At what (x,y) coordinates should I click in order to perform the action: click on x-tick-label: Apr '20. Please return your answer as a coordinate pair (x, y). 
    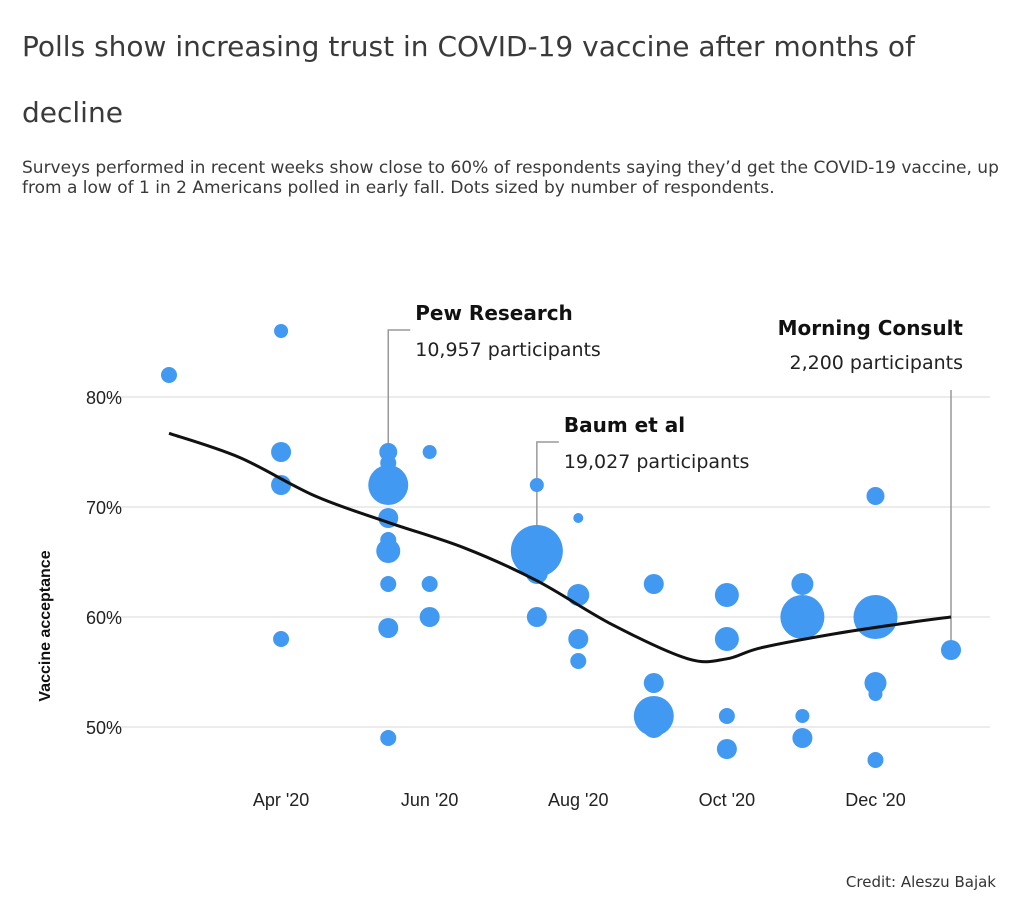
    Looking at the image, I should click on (281, 800).